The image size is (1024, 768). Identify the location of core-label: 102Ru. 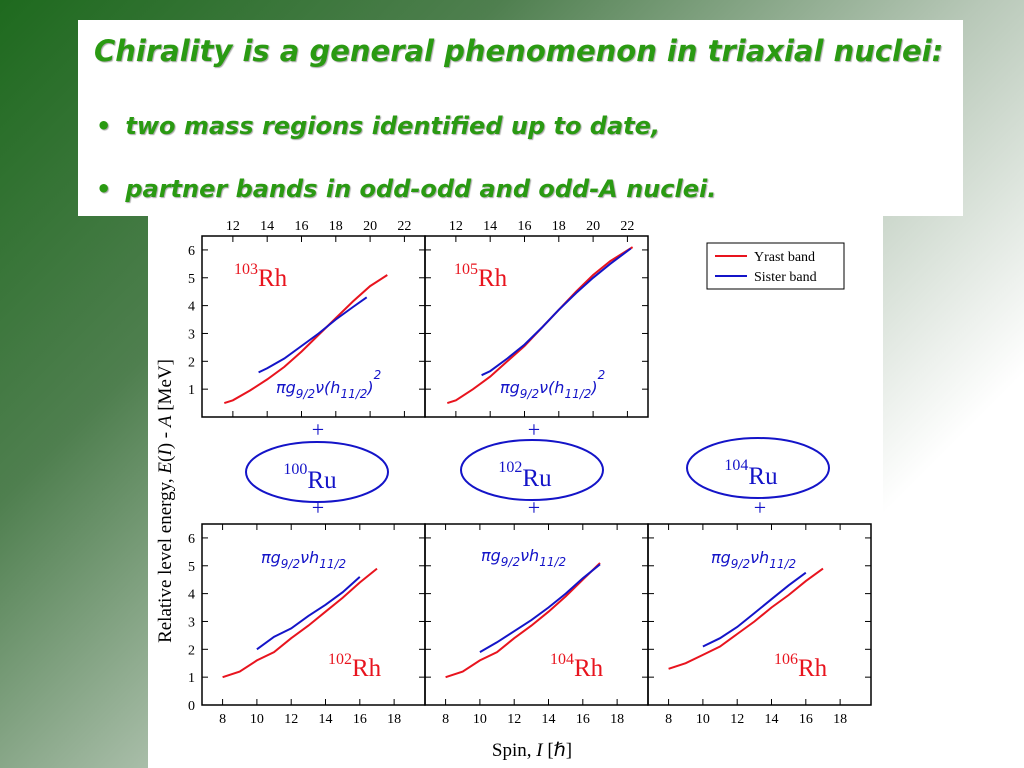
(525, 475).